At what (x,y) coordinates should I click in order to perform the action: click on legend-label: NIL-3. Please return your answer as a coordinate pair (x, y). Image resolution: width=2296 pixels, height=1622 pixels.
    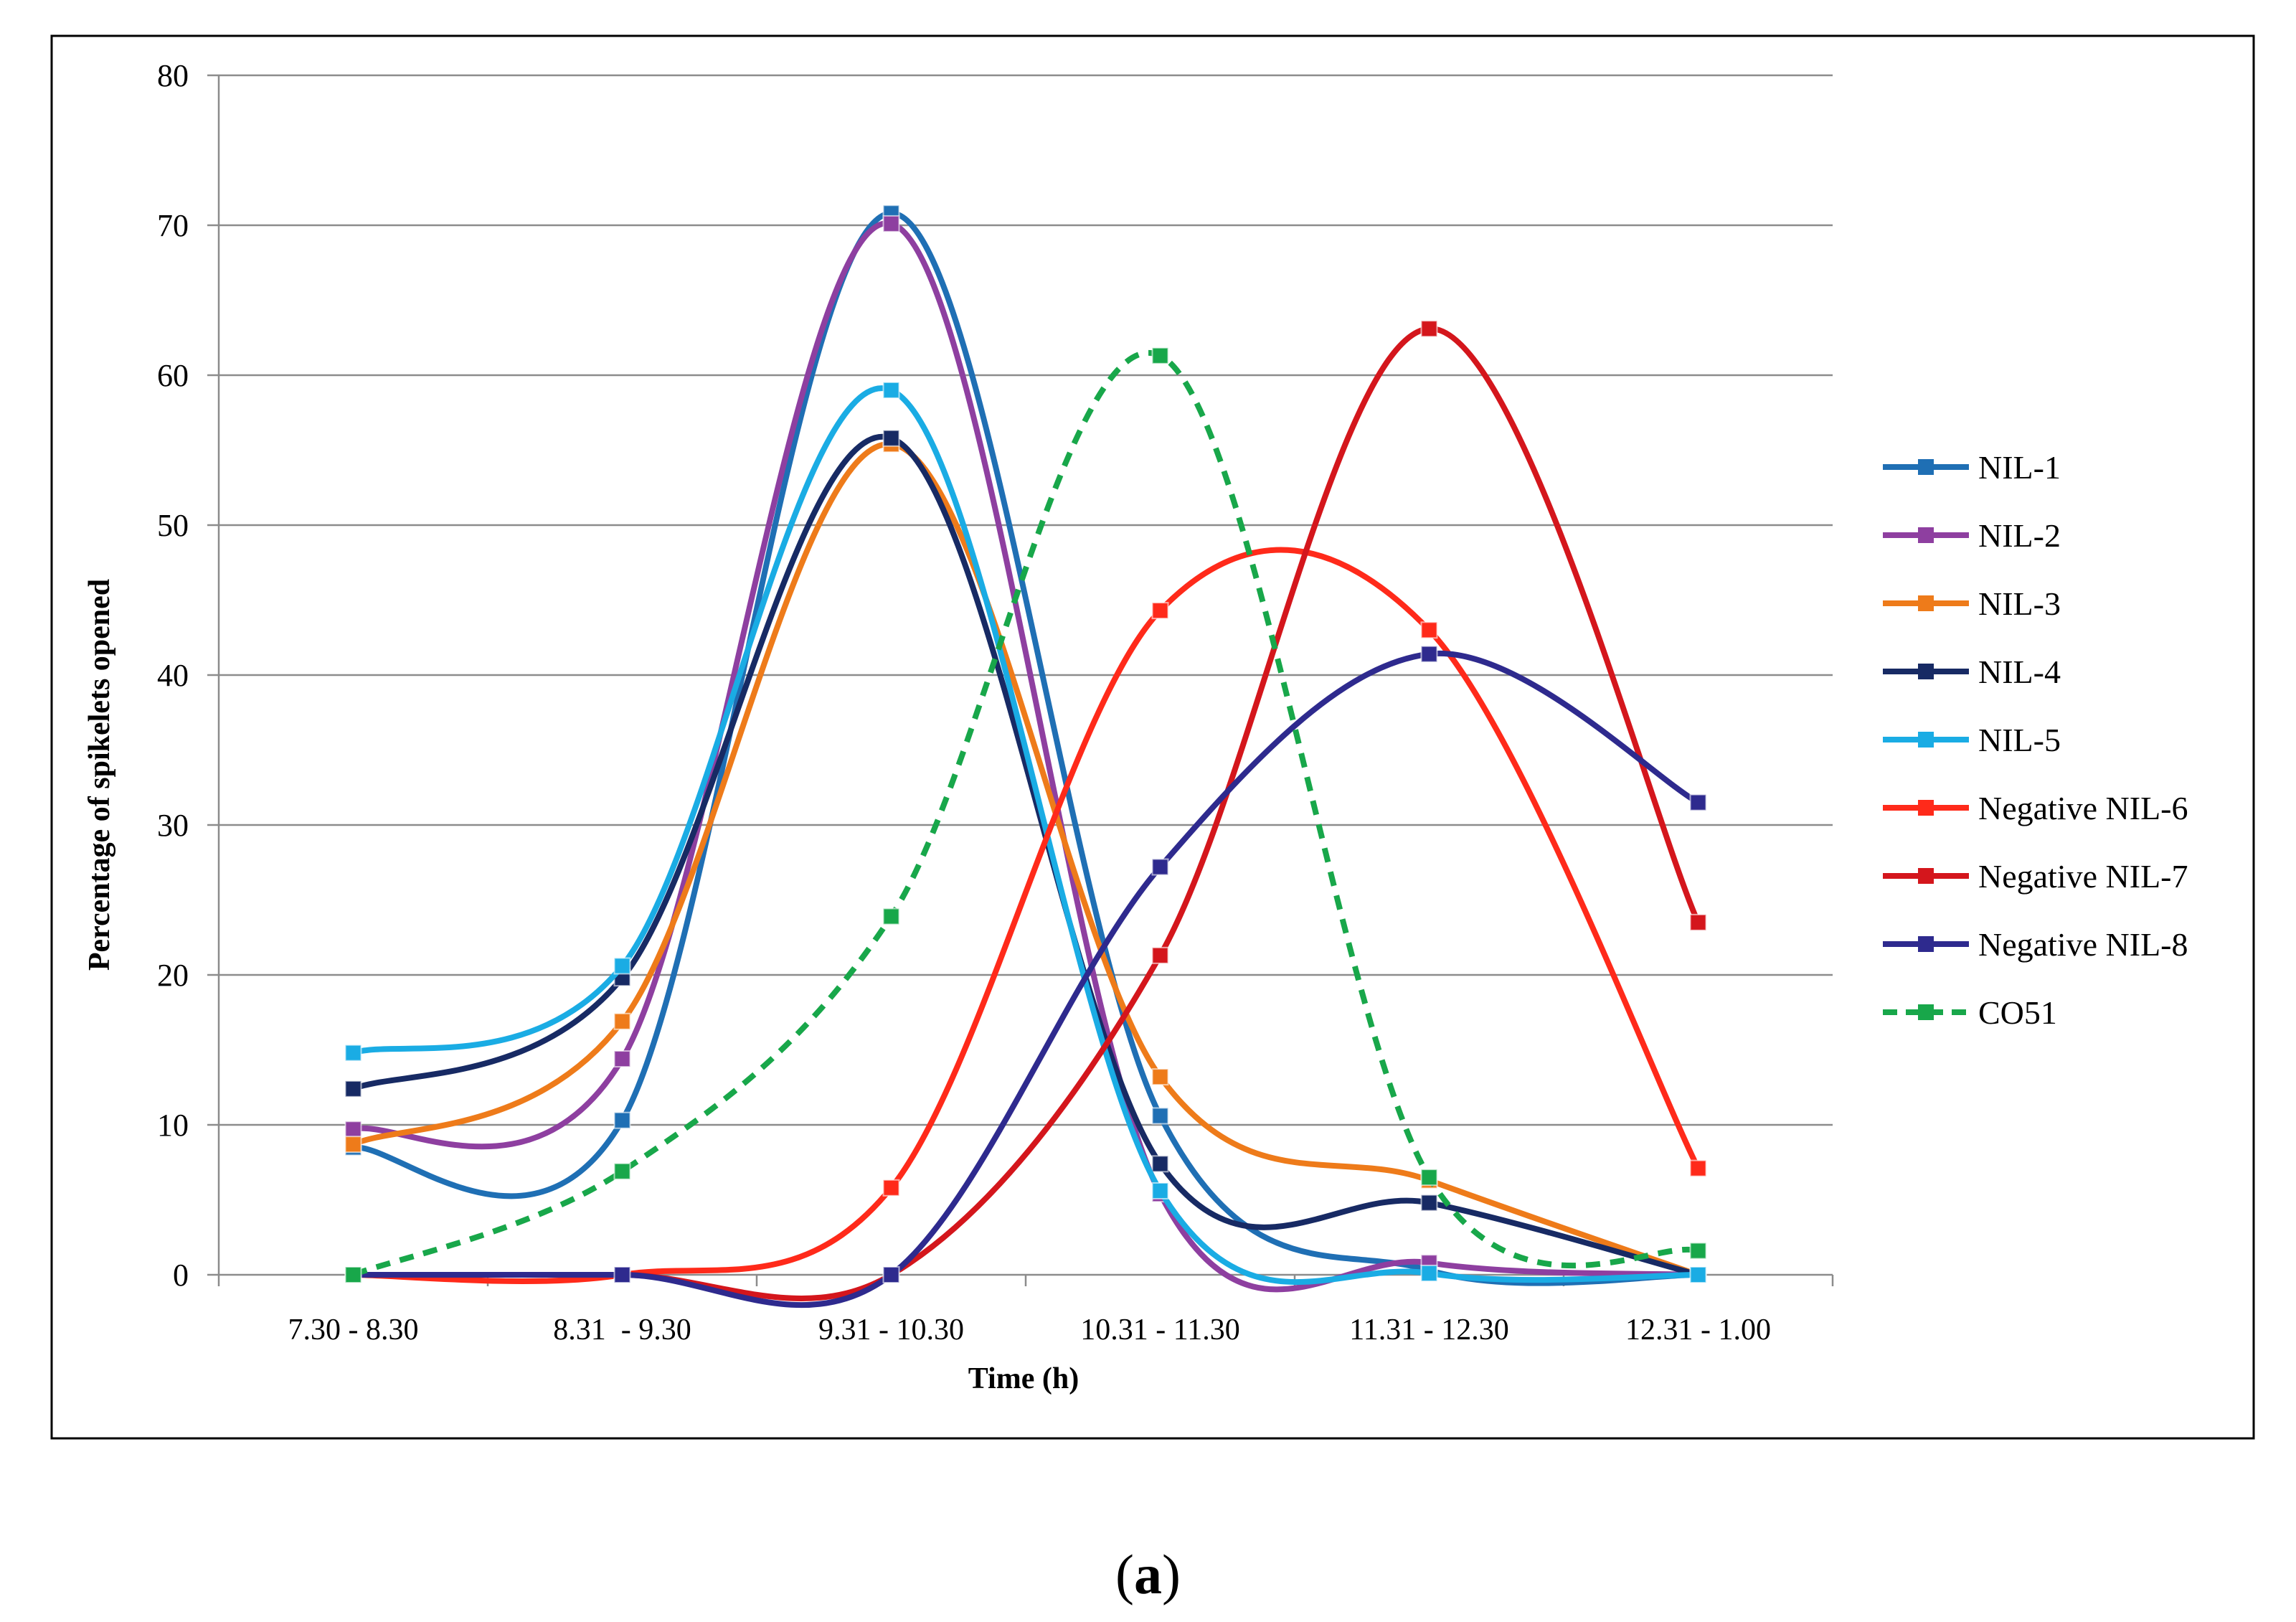
    Looking at the image, I should click on (2019, 604).